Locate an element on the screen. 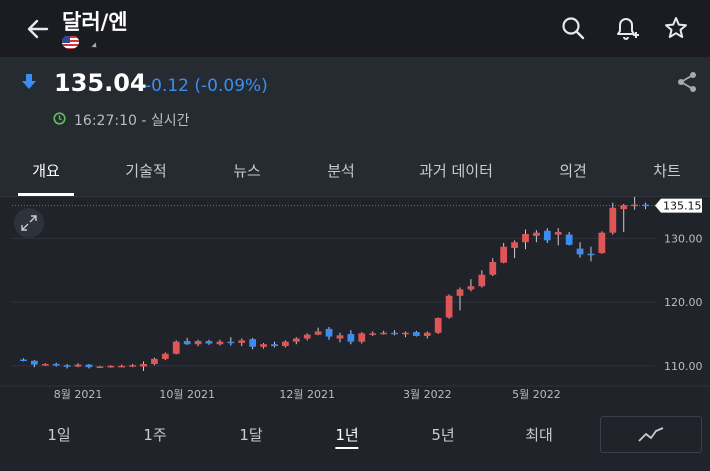 The image size is (710, 471). expand-icon is located at coordinates (29, 223).